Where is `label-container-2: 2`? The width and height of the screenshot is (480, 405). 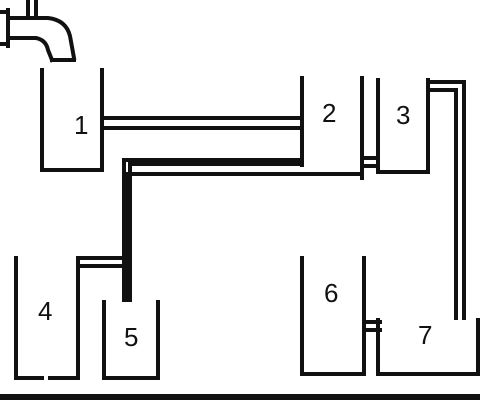
label-container-2: 2 is located at coordinates (329, 113).